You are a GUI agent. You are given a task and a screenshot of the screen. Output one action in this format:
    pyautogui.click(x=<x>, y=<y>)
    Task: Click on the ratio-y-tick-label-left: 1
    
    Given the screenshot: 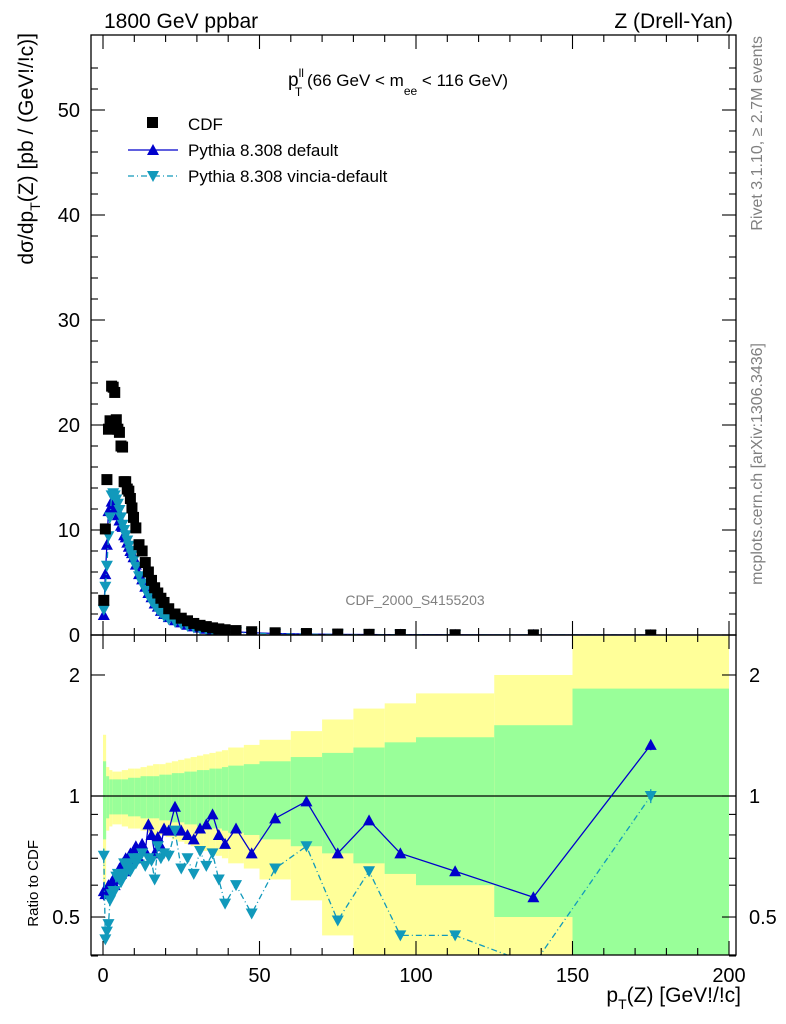 What is the action you would take?
    pyautogui.click(x=74, y=797)
    